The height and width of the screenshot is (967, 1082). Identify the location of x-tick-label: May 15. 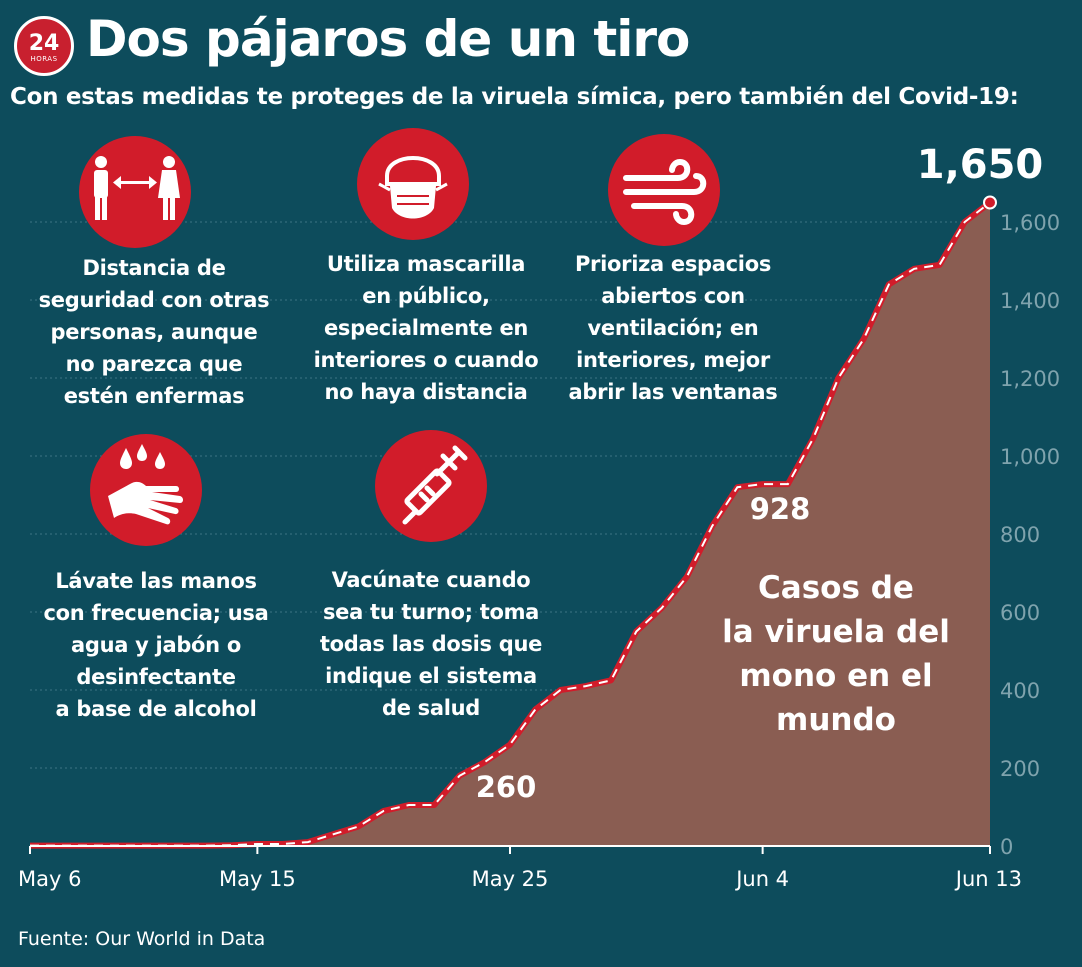
(257, 879).